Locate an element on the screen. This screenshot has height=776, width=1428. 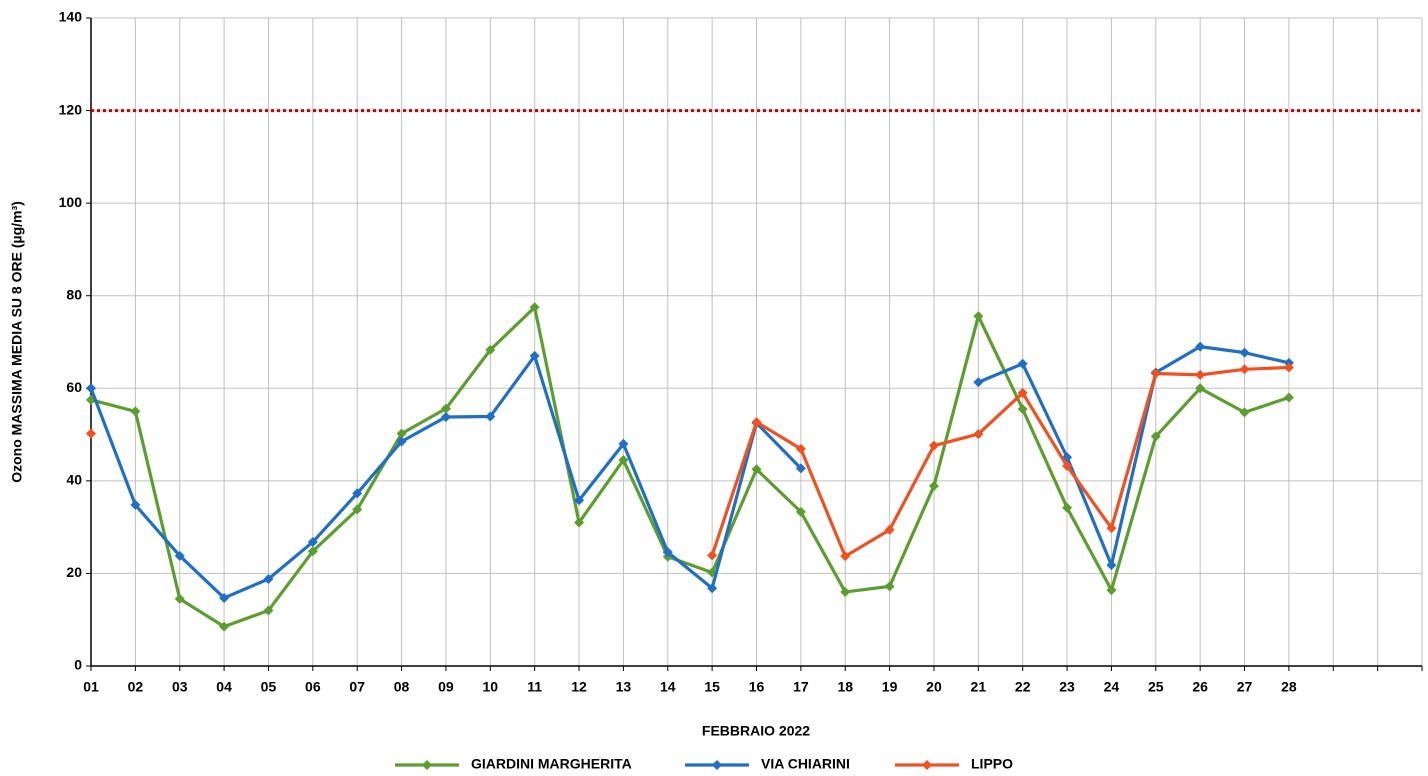
legend-label: LIPPO is located at coordinates (992, 764).